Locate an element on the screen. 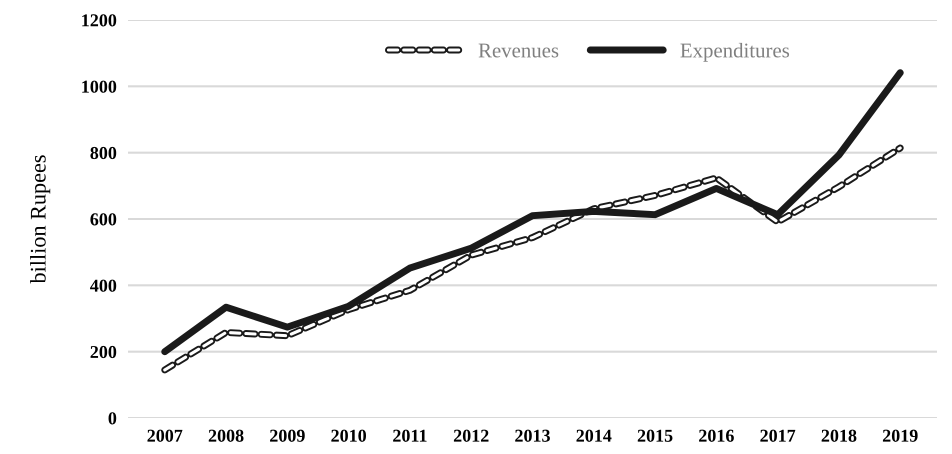 Image resolution: width=952 pixels, height=454 pixels. y-tick-label: 400 is located at coordinates (103, 286).